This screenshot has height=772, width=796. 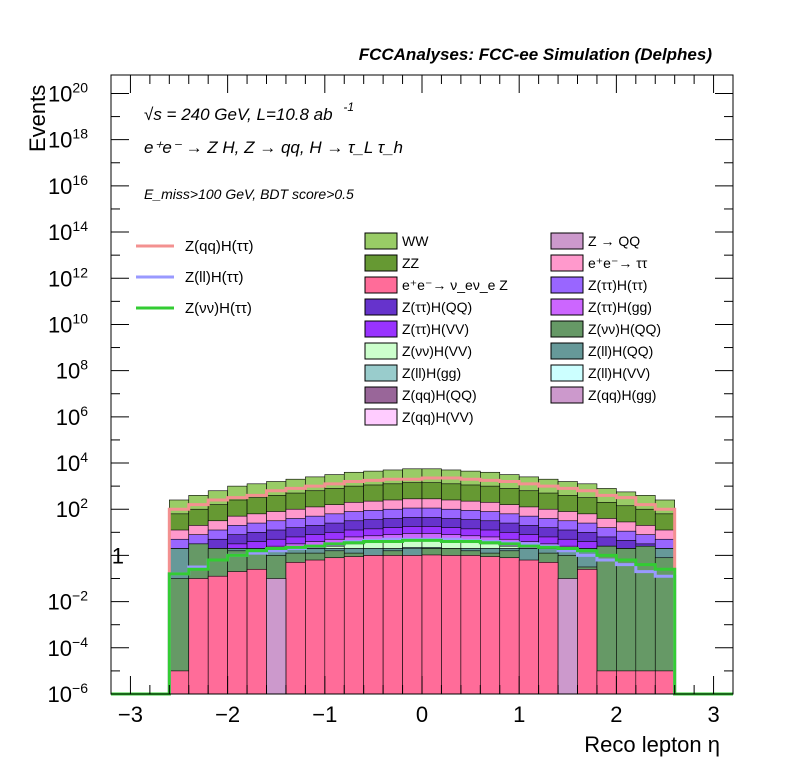 I want to click on z-qq-legend-swatch, so click(x=567, y=241).